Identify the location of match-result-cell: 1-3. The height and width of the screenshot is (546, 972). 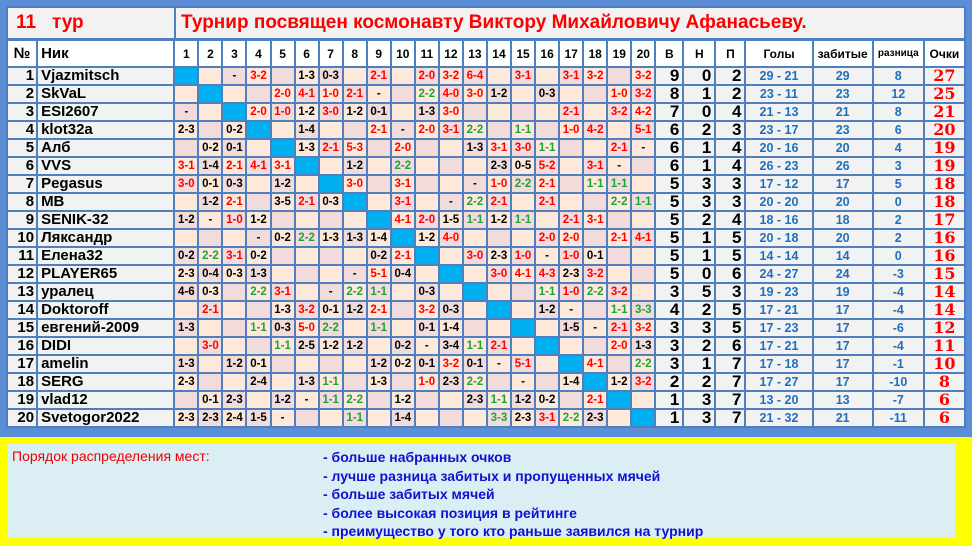
(426, 112).